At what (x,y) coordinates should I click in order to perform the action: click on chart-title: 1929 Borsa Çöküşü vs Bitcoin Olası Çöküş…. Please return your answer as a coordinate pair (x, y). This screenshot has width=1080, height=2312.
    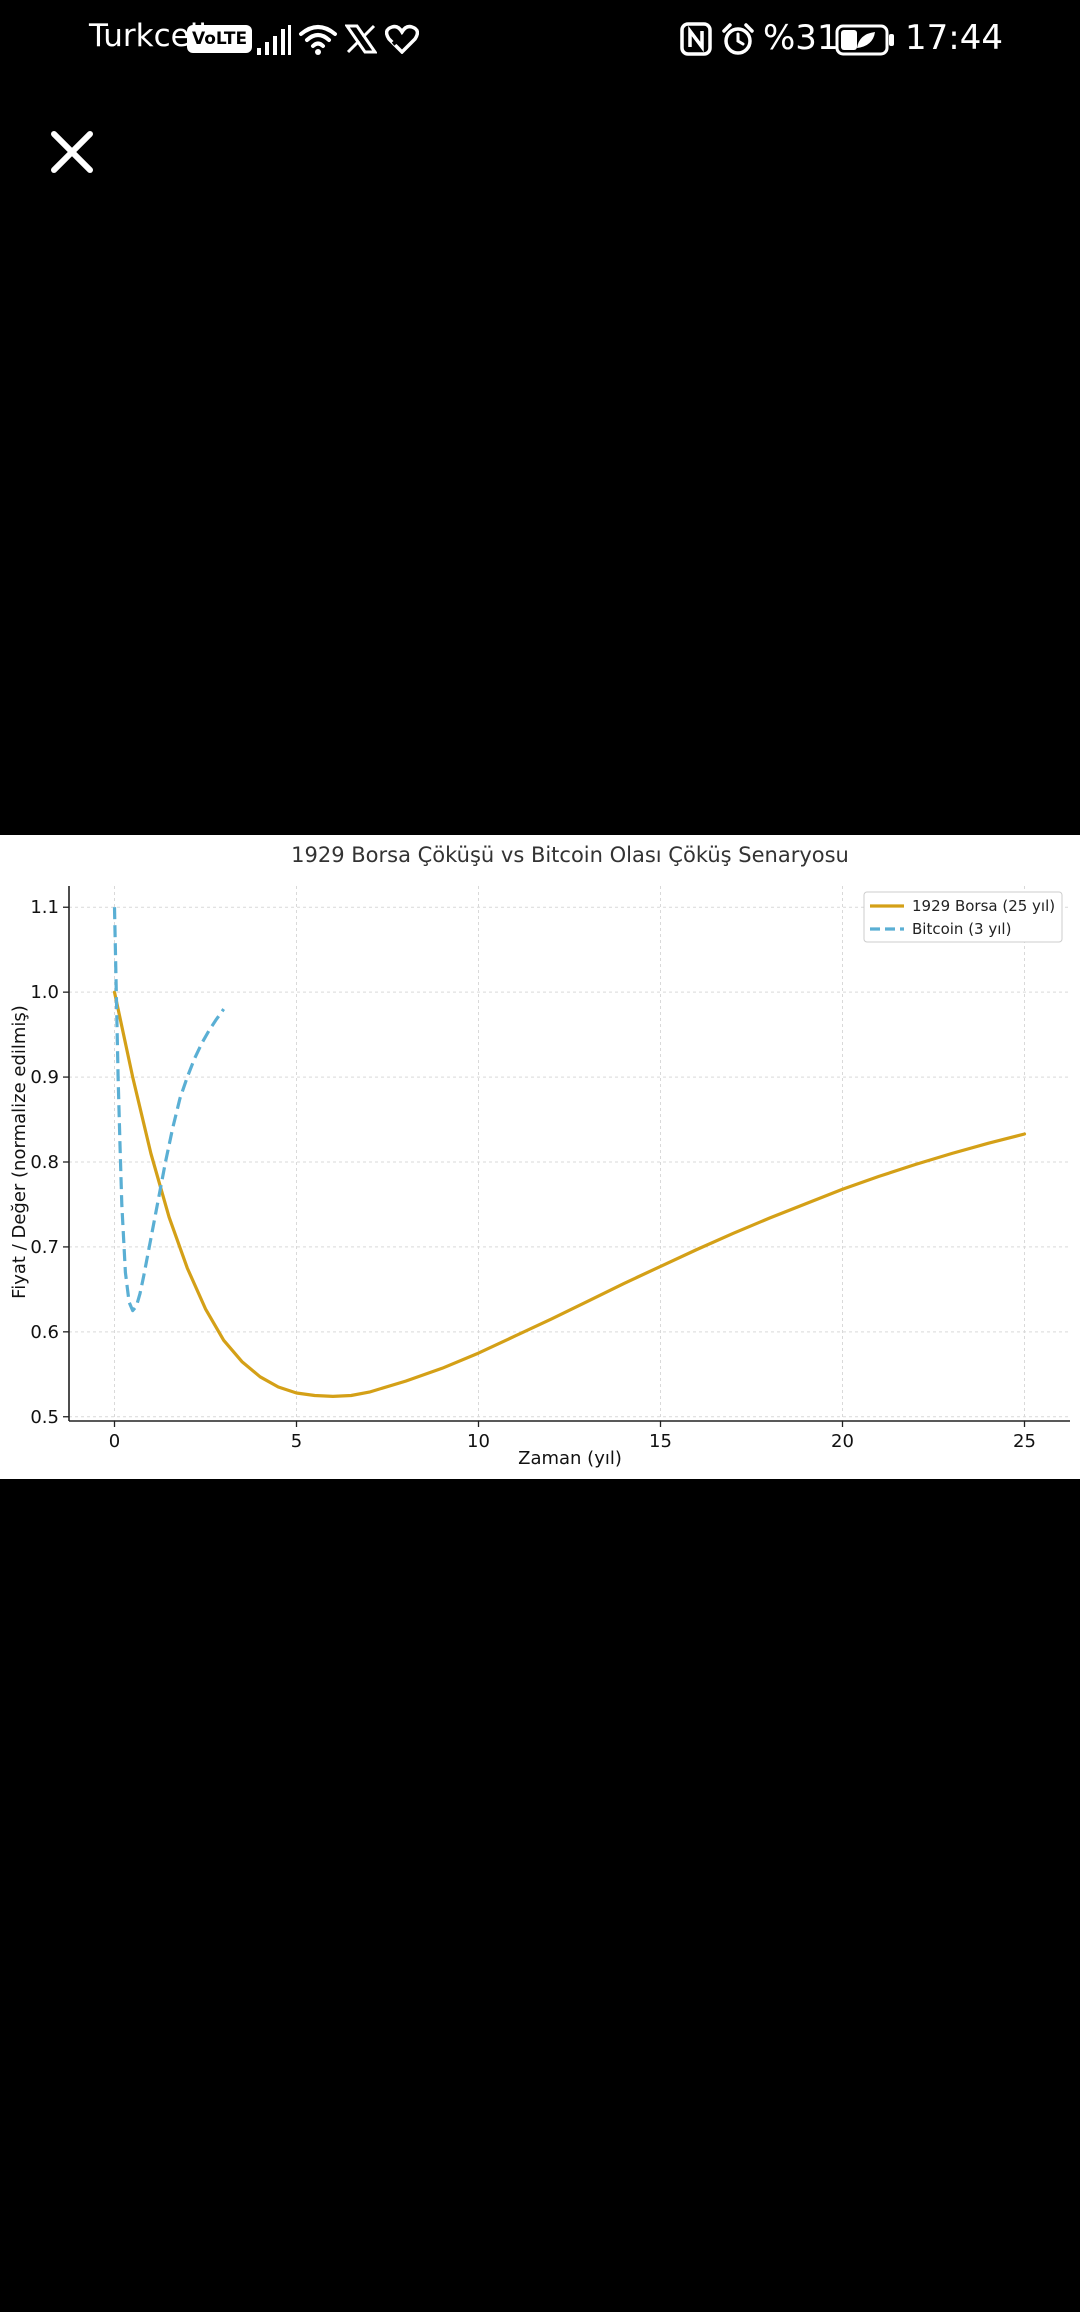
    Looking at the image, I should click on (570, 855).